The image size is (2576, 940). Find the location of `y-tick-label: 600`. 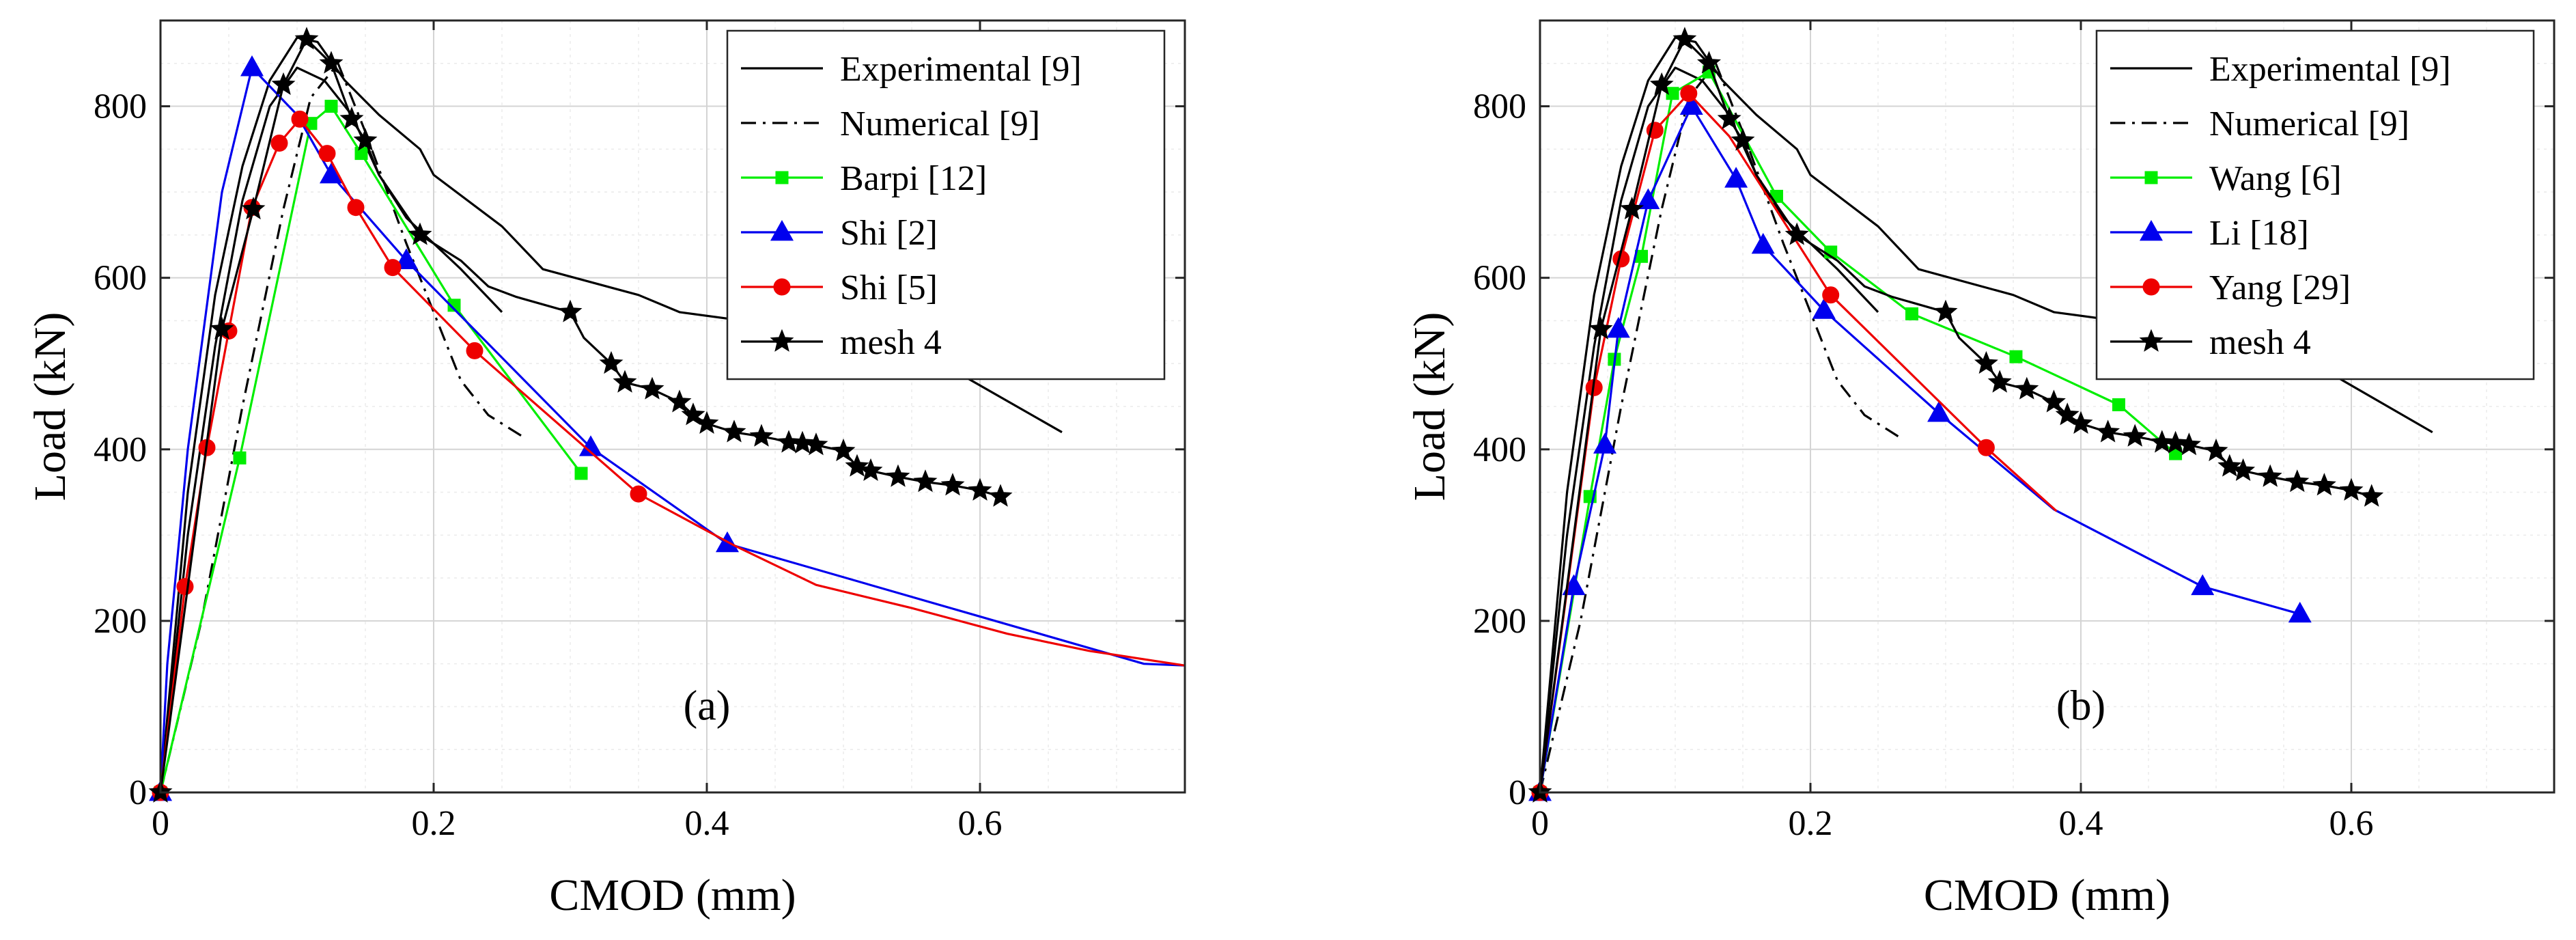

y-tick-label: 600 is located at coordinates (1499, 278).